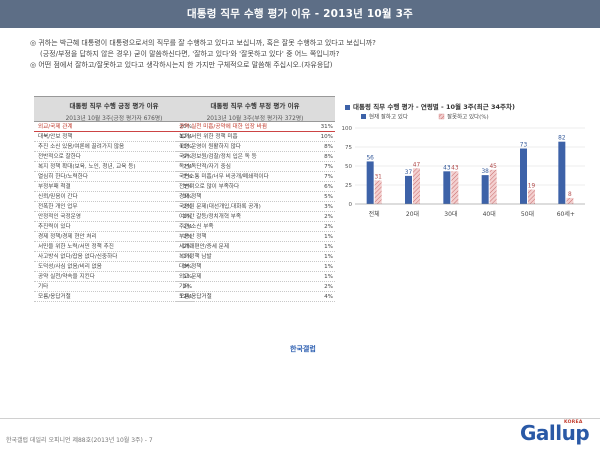  Describe the element at coordinates (114, 267) in the screenshot. I see `positive-row: 도덕성/사심 없음/비리 없음 1%` at that location.